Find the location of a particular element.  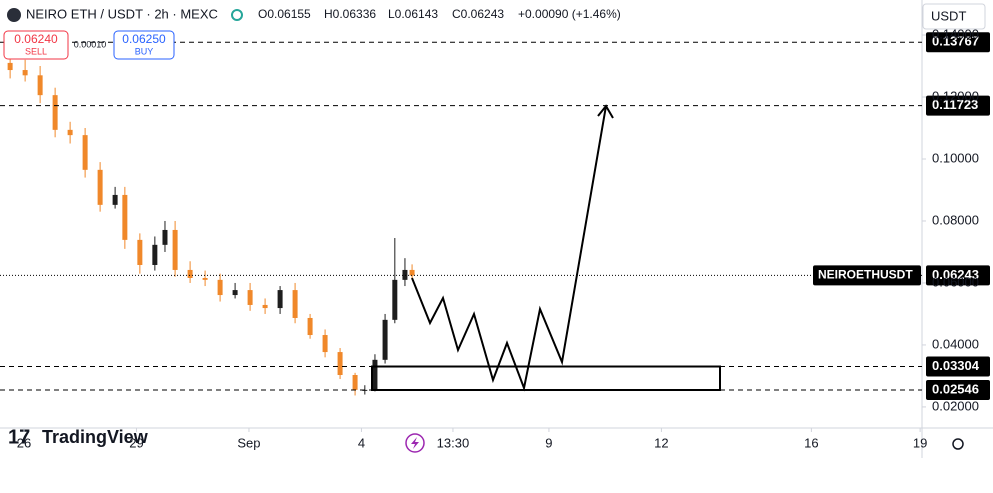

high: H0.06336 is located at coordinates (350, 14).